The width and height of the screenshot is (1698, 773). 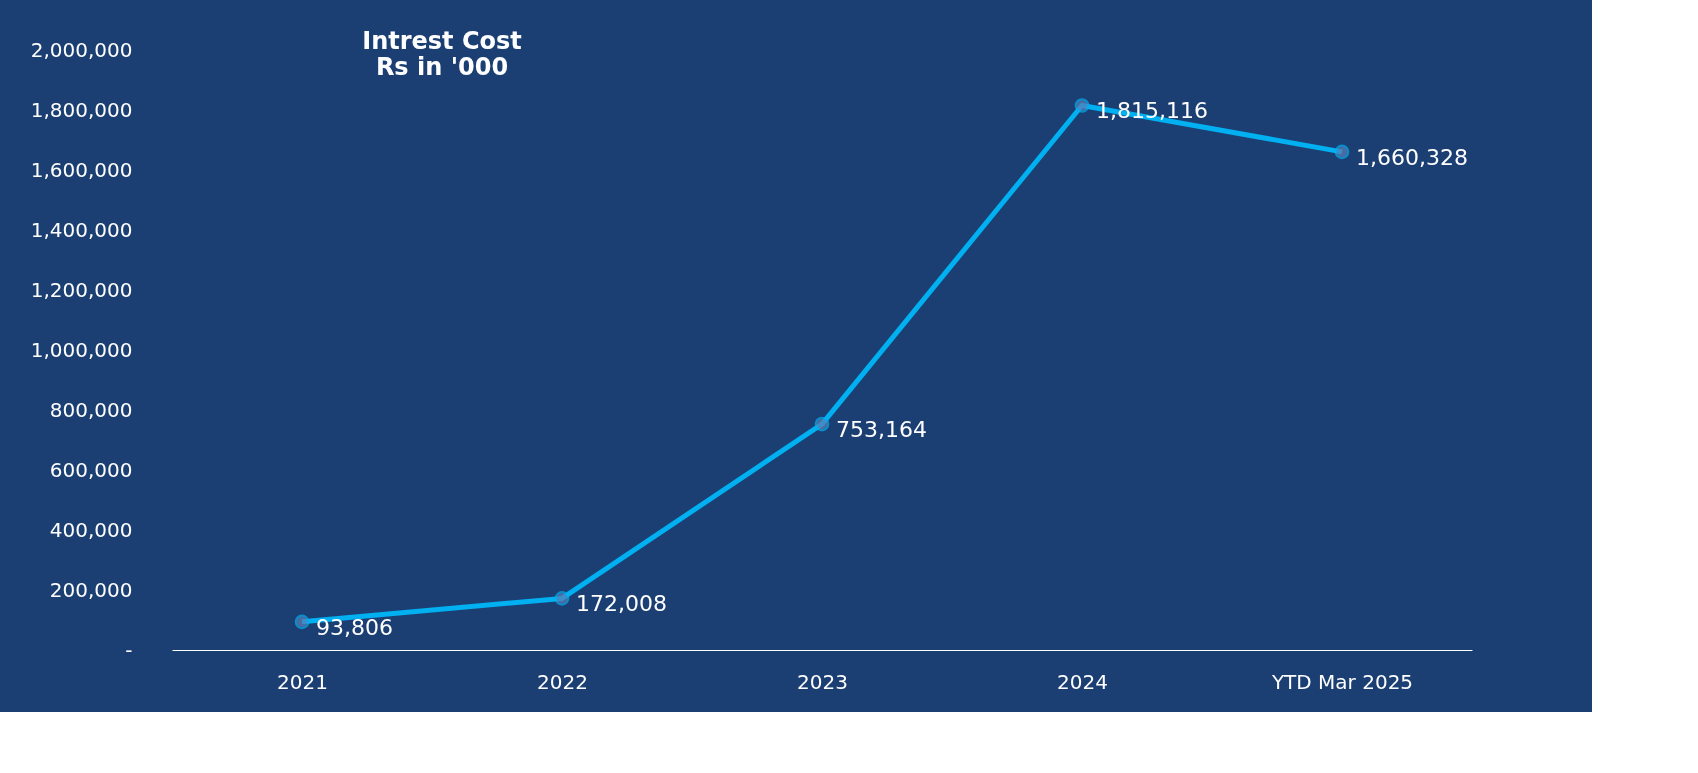 What do you see at coordinates (1412, 157) in the screenshot?
I see `data-label: 1,660,328` at bounding box center [1412, 157].